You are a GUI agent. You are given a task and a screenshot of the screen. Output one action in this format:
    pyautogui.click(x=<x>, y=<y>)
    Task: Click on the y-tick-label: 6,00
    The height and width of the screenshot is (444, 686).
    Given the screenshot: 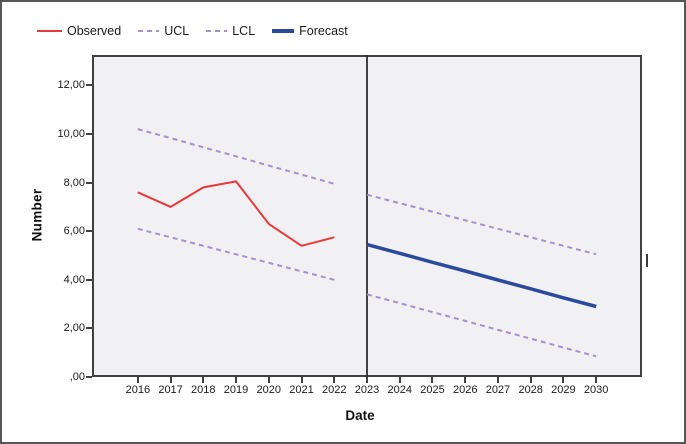 What is the action you would take?
    pyautogui.click(x=74, y=231)
    